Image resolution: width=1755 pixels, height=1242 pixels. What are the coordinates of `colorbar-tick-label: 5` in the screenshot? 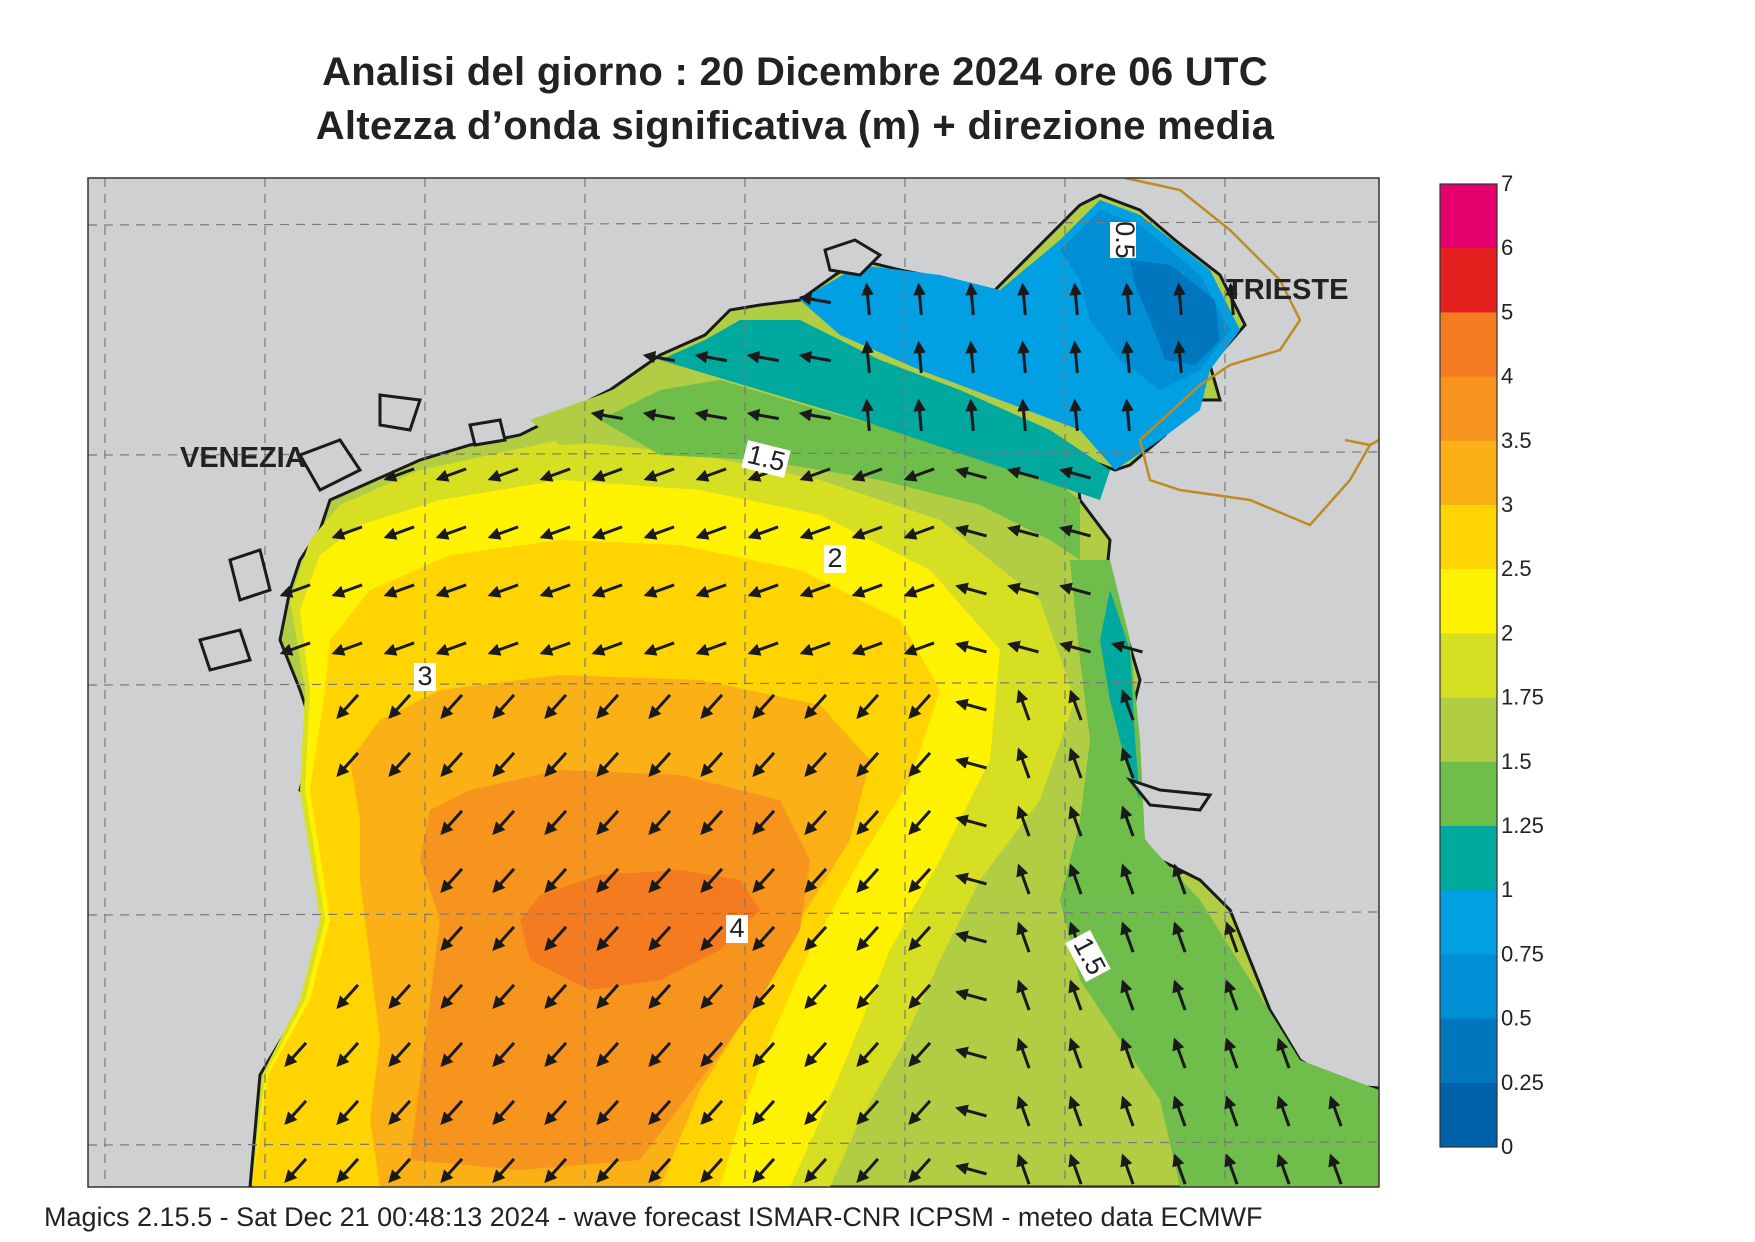 It's located at (1507, 311).